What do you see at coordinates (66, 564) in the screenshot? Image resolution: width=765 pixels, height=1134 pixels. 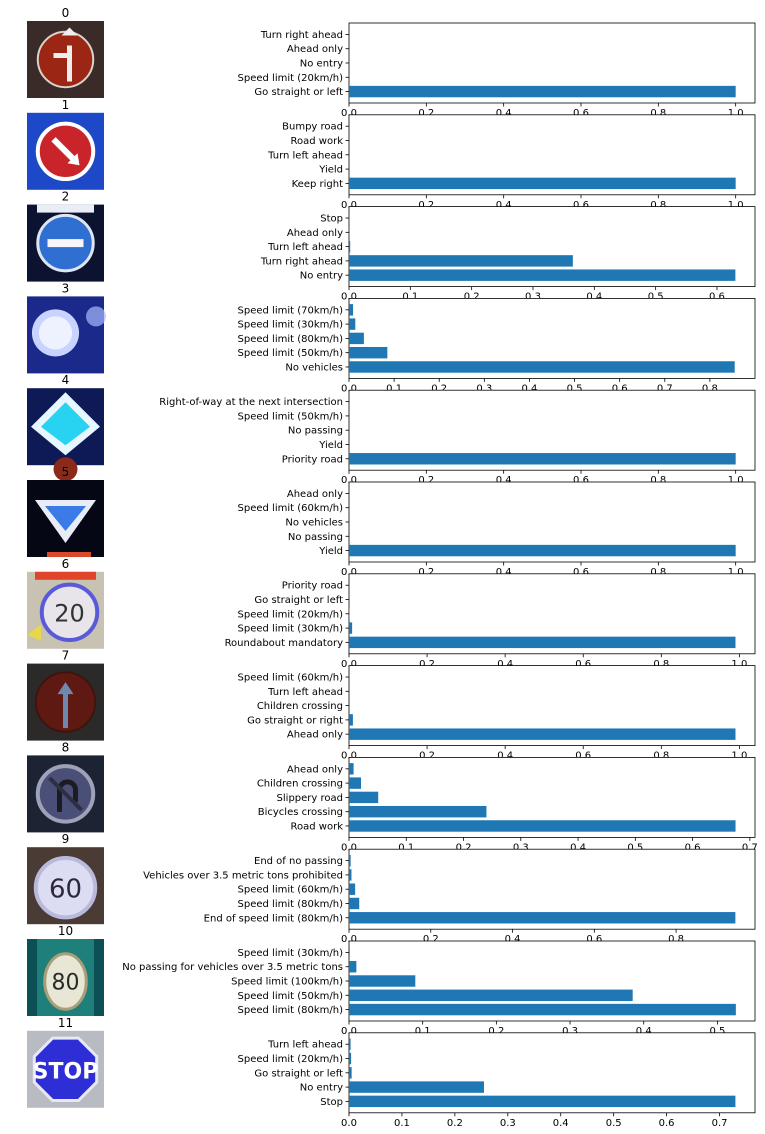 I see `image-title: 6` at bounding box center [66, 564].